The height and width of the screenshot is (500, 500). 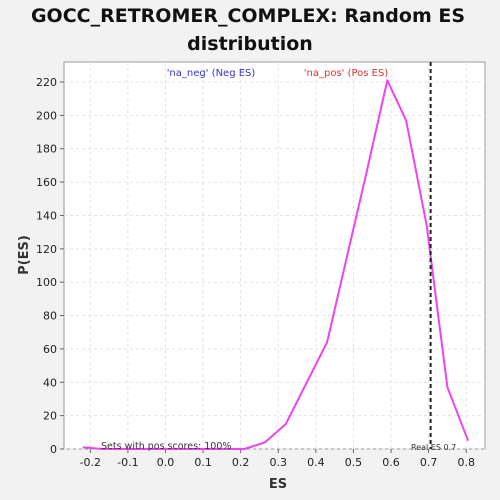 What do you see at coordinates (433, 447) in the screenshot?
I see `real-es-label: Real ES 0.7` at bounding box center [433, 447].